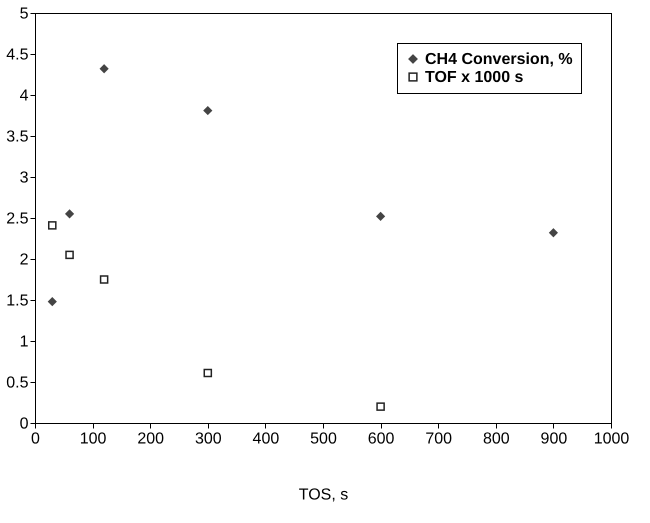  I want to click on x-tick-label: 600, so click(381, 439).